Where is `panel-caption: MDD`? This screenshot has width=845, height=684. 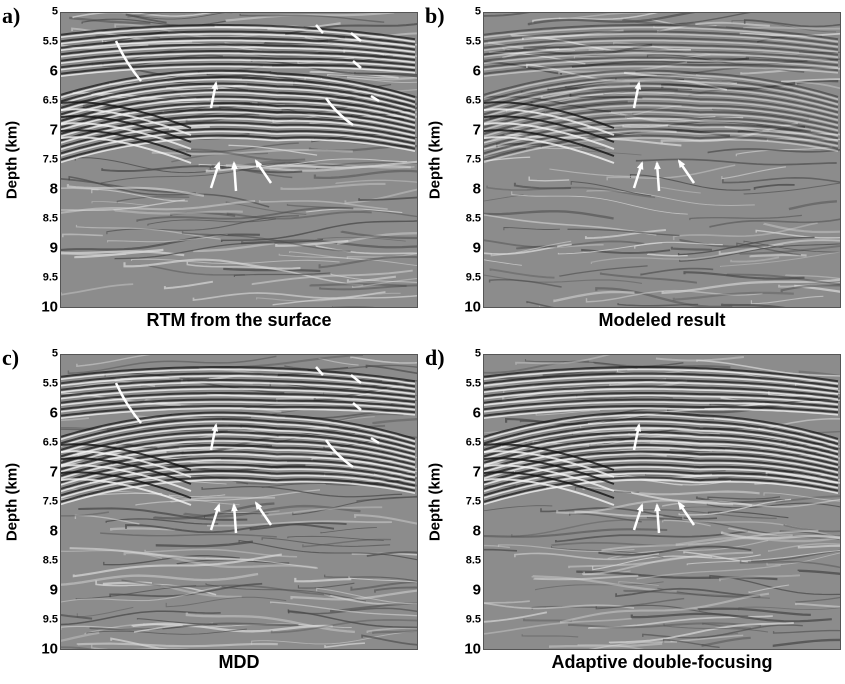
panel-caption: MDD is located at coordinates (239, 662).